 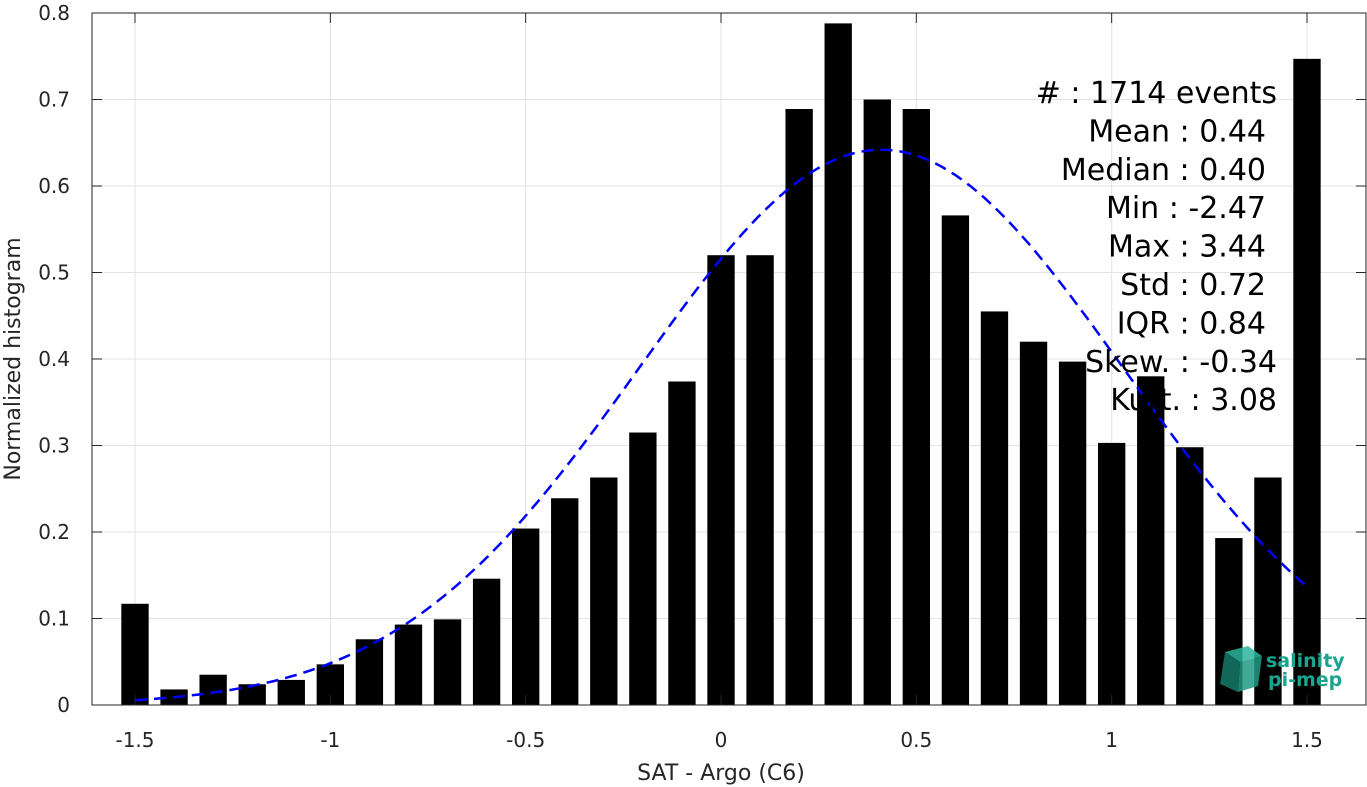 What do you see at coordinates (1191, 323) in the screenshot?
I see `stats-line: IQR : 0.84` at bounding box center [1191, 323].